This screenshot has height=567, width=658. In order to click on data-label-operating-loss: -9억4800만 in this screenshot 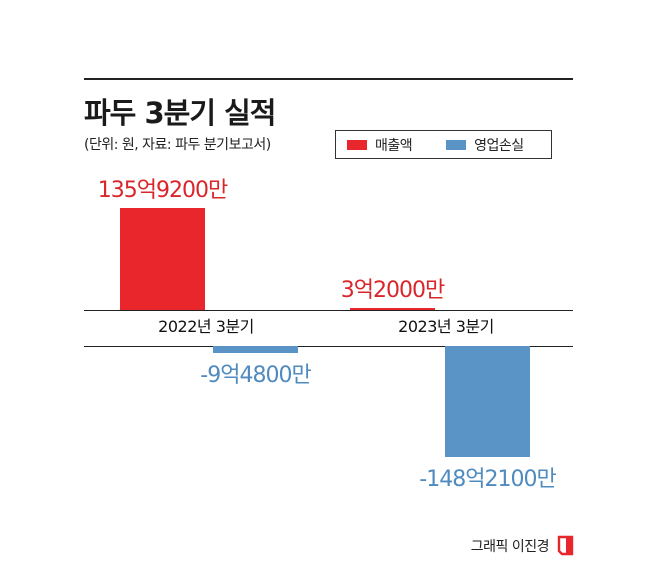, I will do `click(255, 376)`.